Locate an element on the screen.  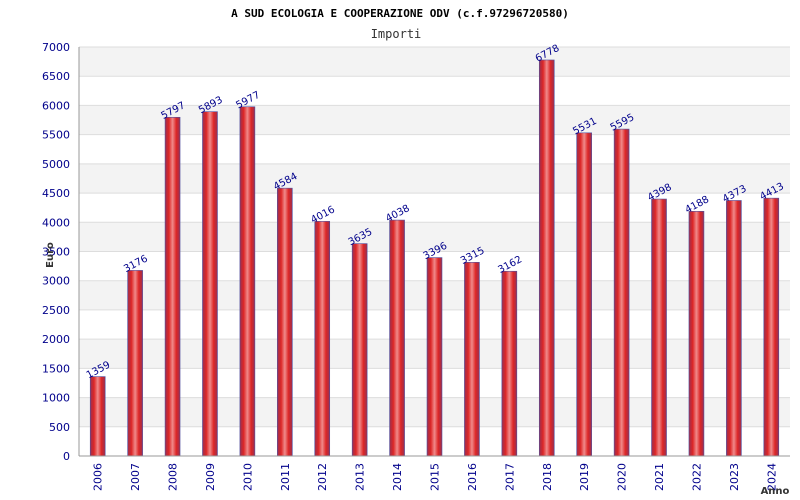
bar-2020 is located at coordinates (621, 292).